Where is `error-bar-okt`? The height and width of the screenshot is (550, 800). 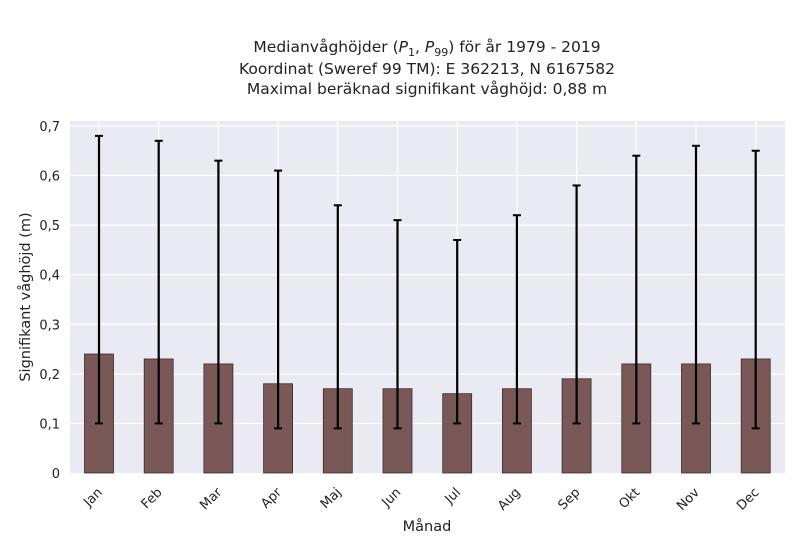
error-bar-okt is located at coordinates (636, 289).